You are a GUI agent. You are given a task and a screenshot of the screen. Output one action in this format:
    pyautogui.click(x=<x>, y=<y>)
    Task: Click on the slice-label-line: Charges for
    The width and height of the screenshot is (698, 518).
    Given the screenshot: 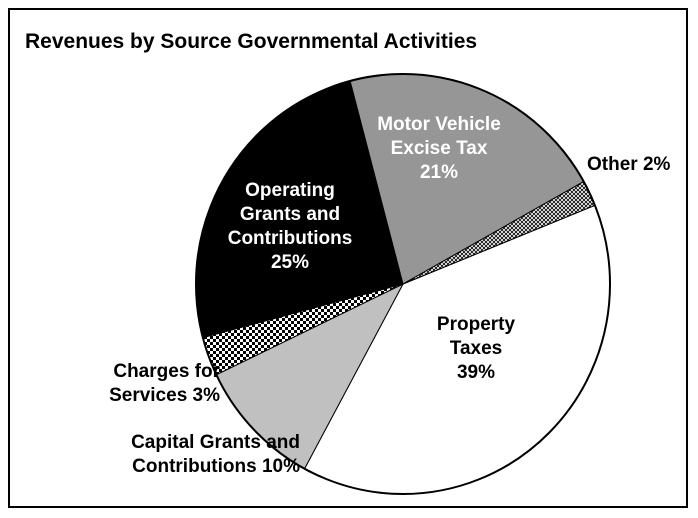 What is the action you would take?
    pyautogui.click(x=166, y=371)
    